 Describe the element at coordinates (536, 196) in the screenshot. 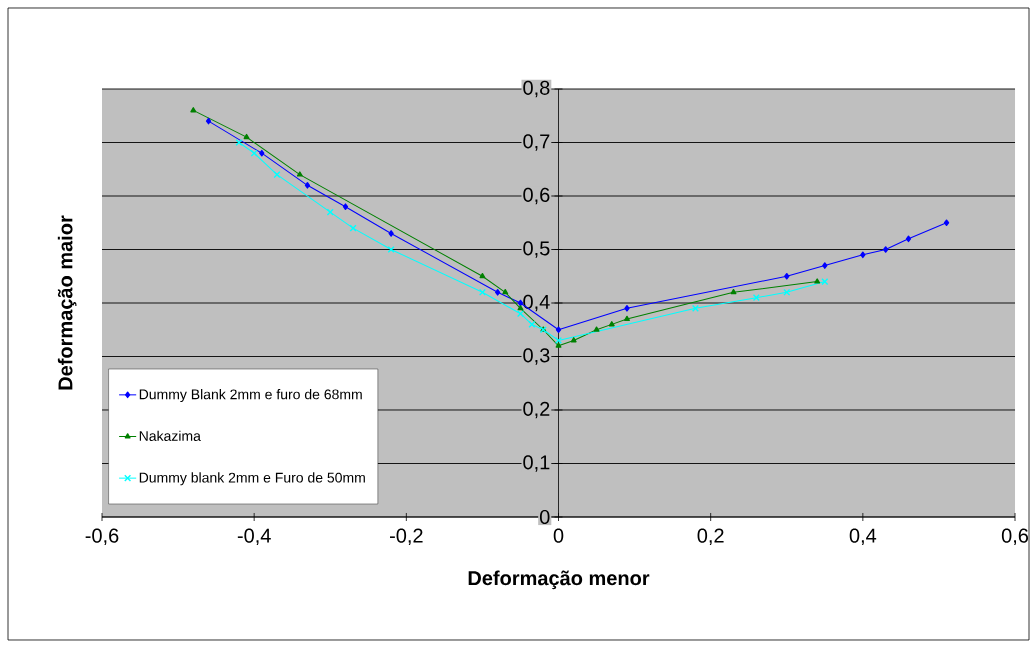

I see `y-tick-label: 0,6` at that location.